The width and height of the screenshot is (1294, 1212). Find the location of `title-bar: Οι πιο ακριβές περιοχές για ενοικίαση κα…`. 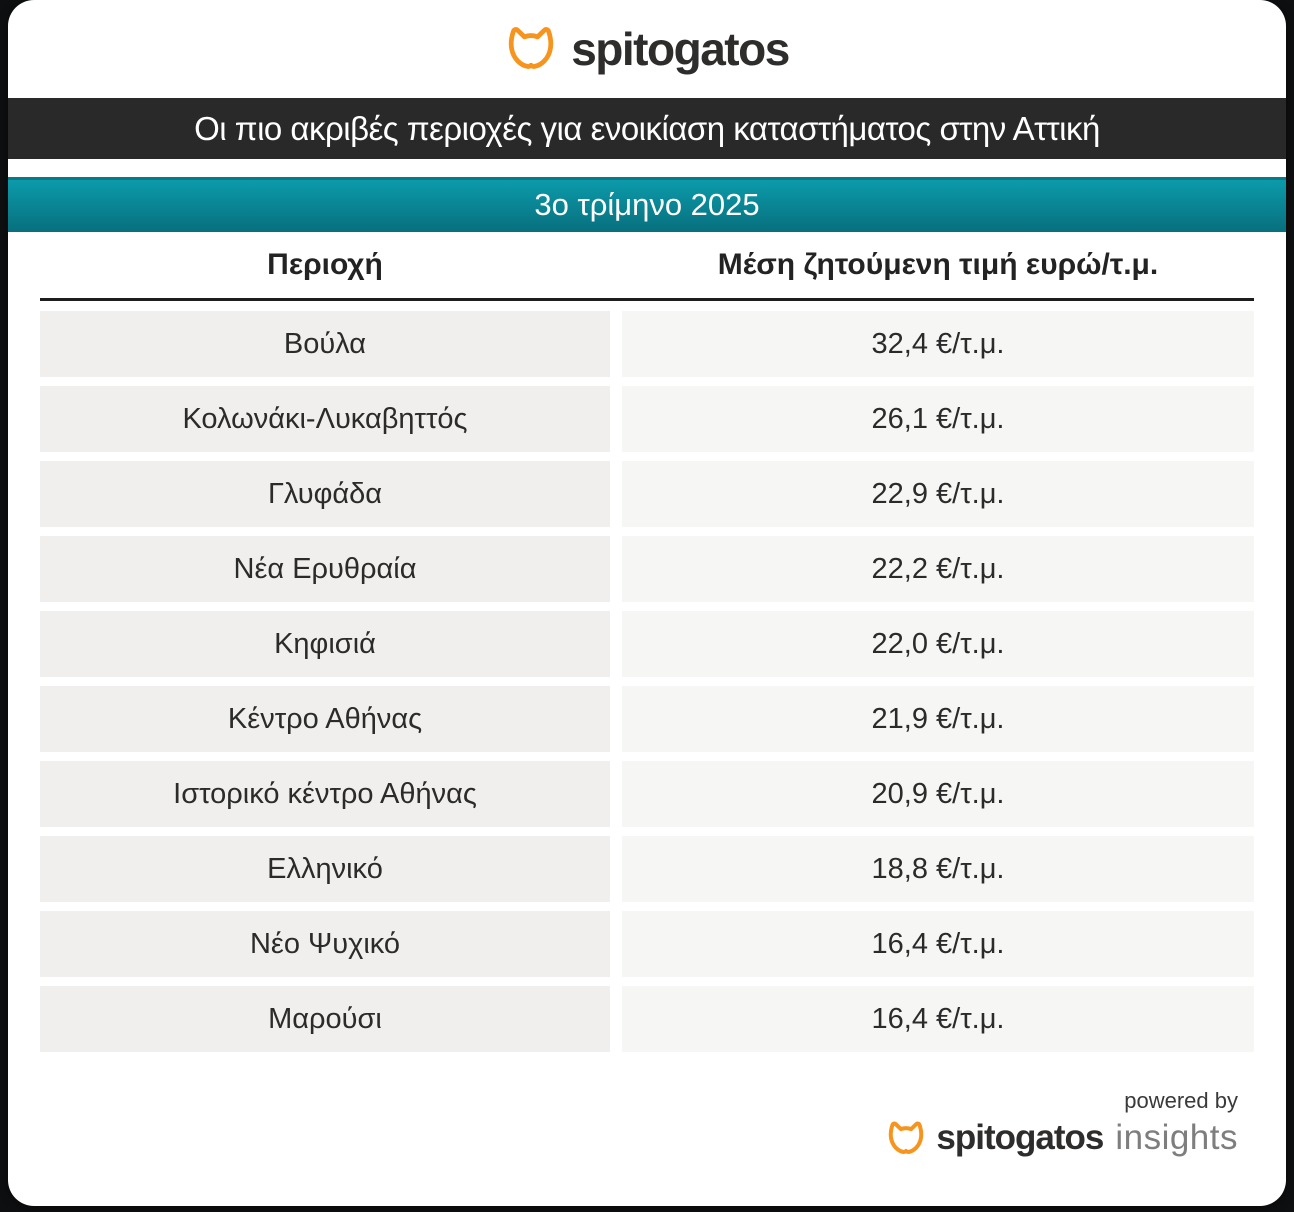

title-bar: Οι πιο ακριβές περιοχές για ενοικίαση κα… is located at coordinates (647, 128).